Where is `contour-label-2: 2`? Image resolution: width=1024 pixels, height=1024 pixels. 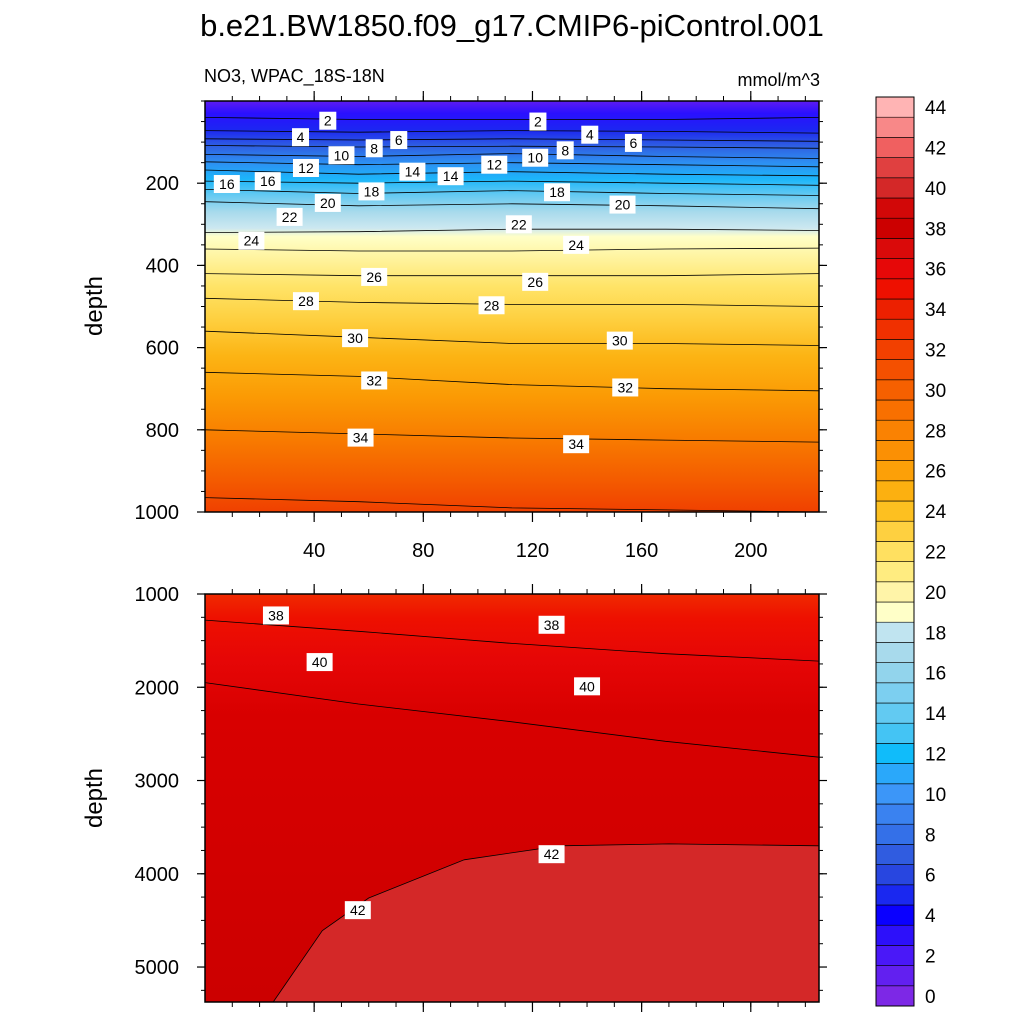 contour-label-2: 2 is located at coordinates (328, 120).